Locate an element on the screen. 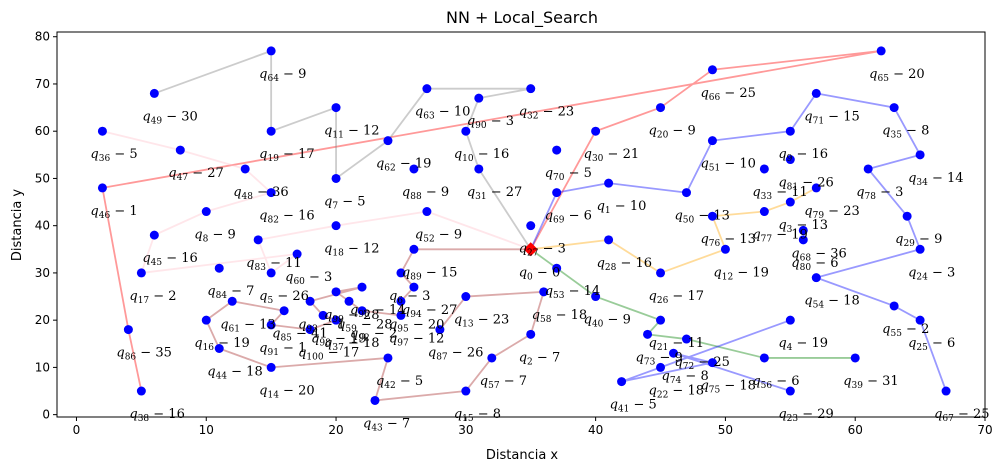 The image size is (1002, 470). point-label-86: q86 − 35 is located at coordinates (143, 354).